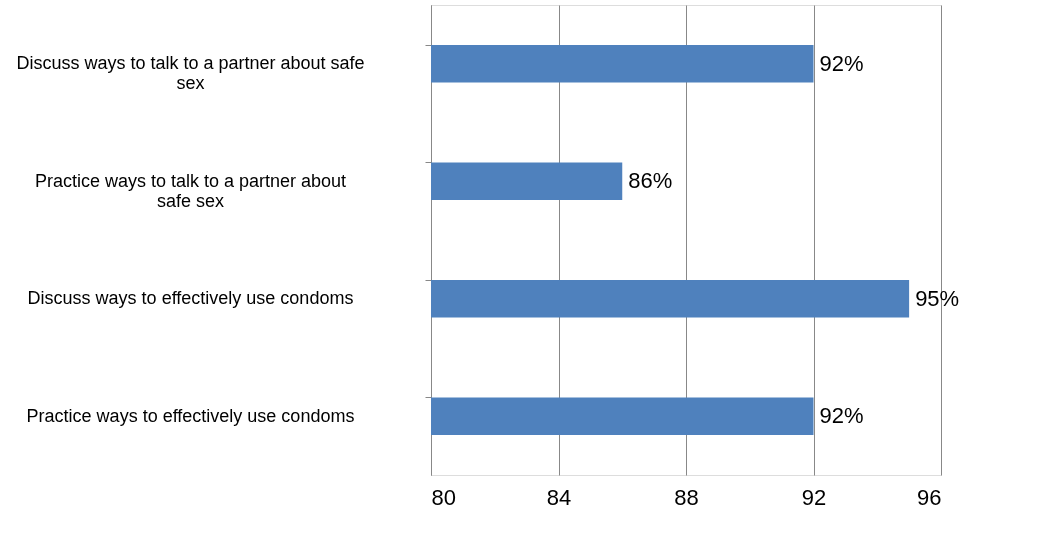 This screenshot has width=1056, height=544. I want to click on y-tick-label: Discuss ways to effectively use condoms, so click(190, 298).